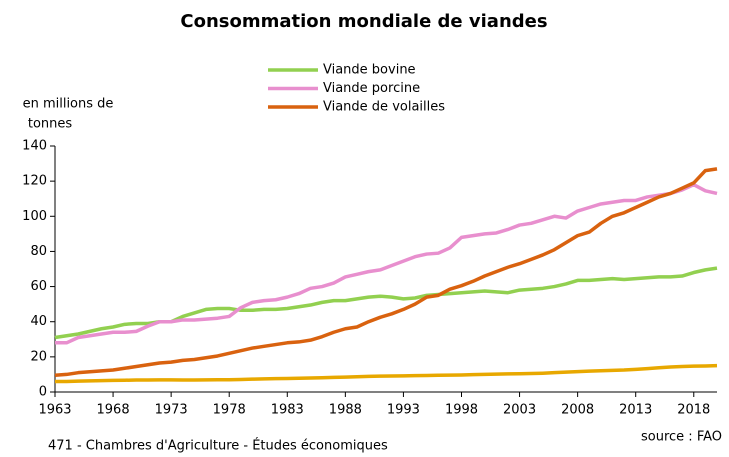  I want to click on chart-title: Consommation mondiale de viandes, so click(363, 21).